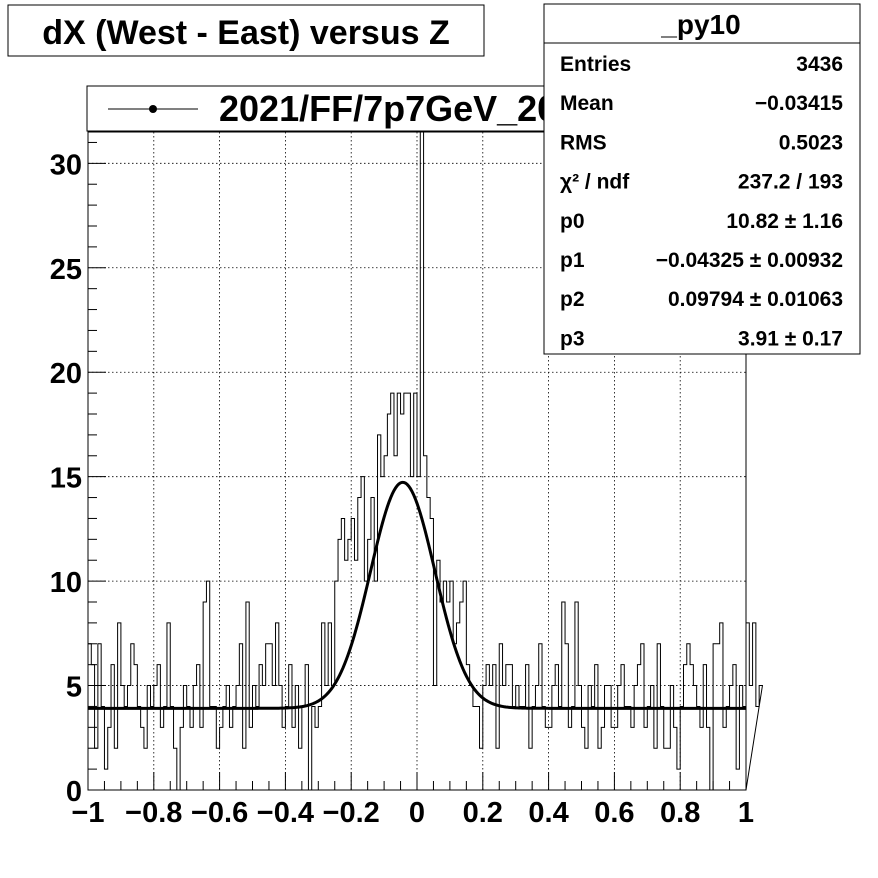 The width and height of the screenshot is (878, 878). I want to click on x-tick-label: −0.2, so click(351, 813).